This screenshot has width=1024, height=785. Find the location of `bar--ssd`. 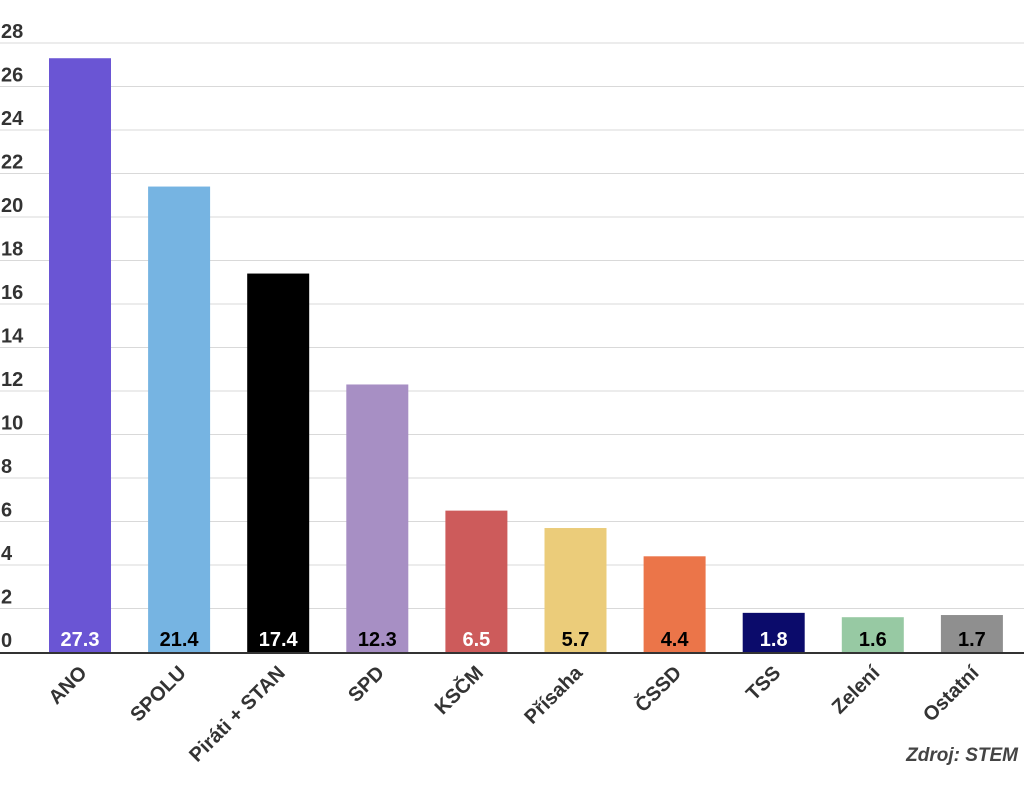

bar--ssd is located at coordinates (674, 604).